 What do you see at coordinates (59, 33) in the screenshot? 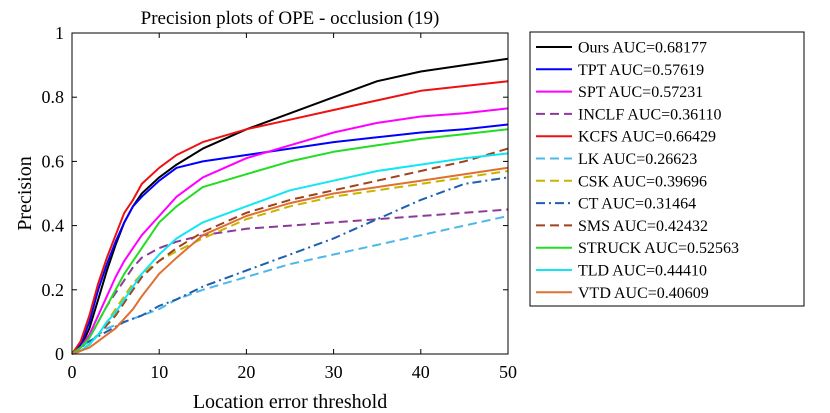
I see `y-tick-label: 1` at bounding box center [59, 33].